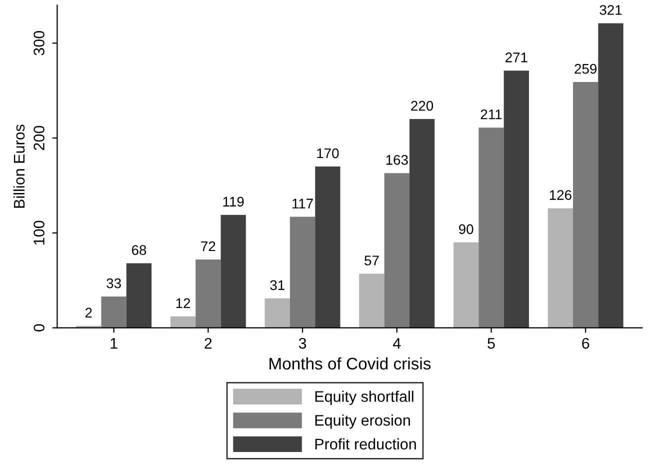  Describe the element at coordinates (183, 303) in the screenshot. I see `data-label: 12` at that location.